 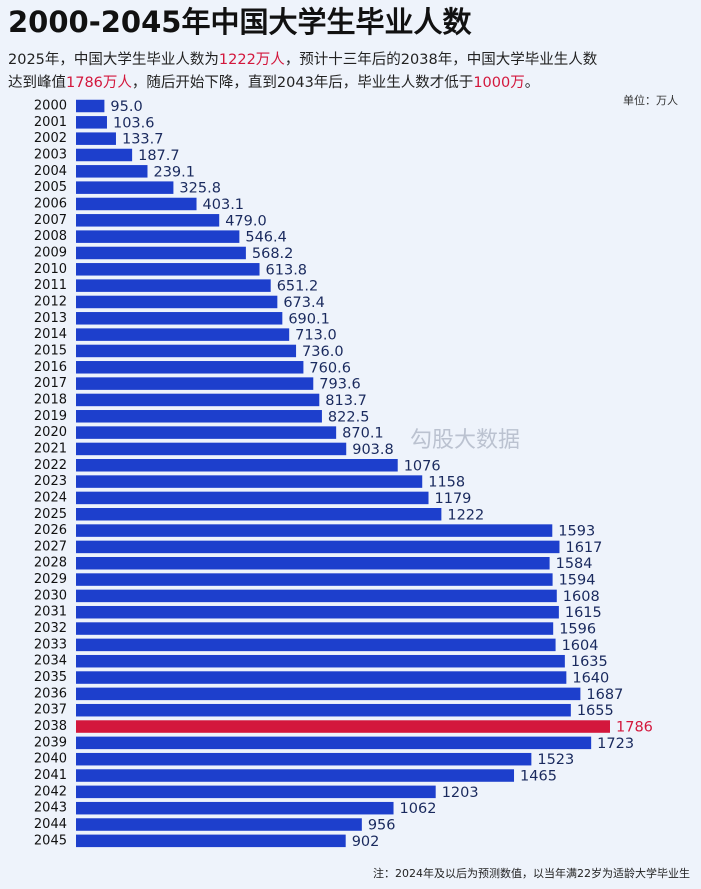 What do you see at coordinates (441, 59) in the screenshot?
I see `subtitle-text: ，预计十三年后的2038年，中国大学毕业生人数` at bounding box center [441, 59].